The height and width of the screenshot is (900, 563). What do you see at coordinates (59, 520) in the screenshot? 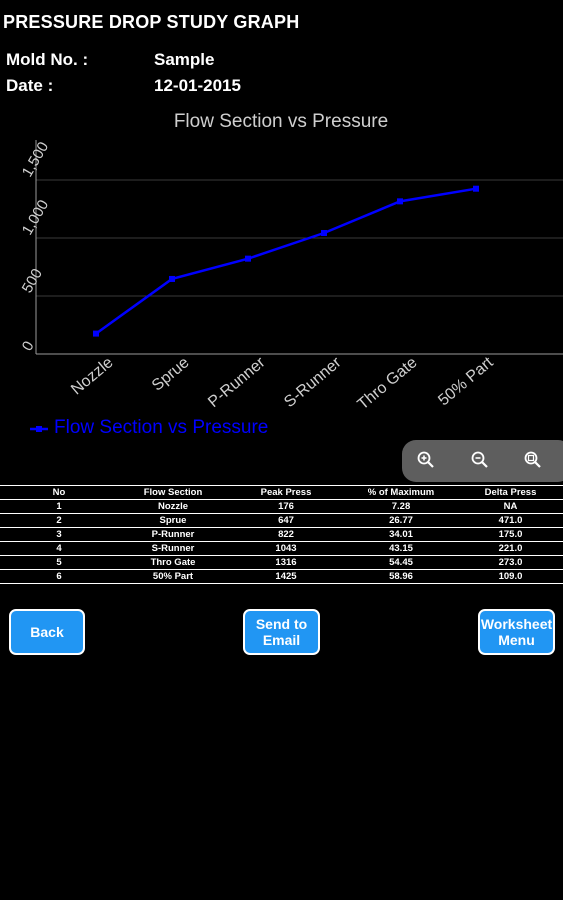
I see `table-cell: 2` at bounding box center [59, 520].